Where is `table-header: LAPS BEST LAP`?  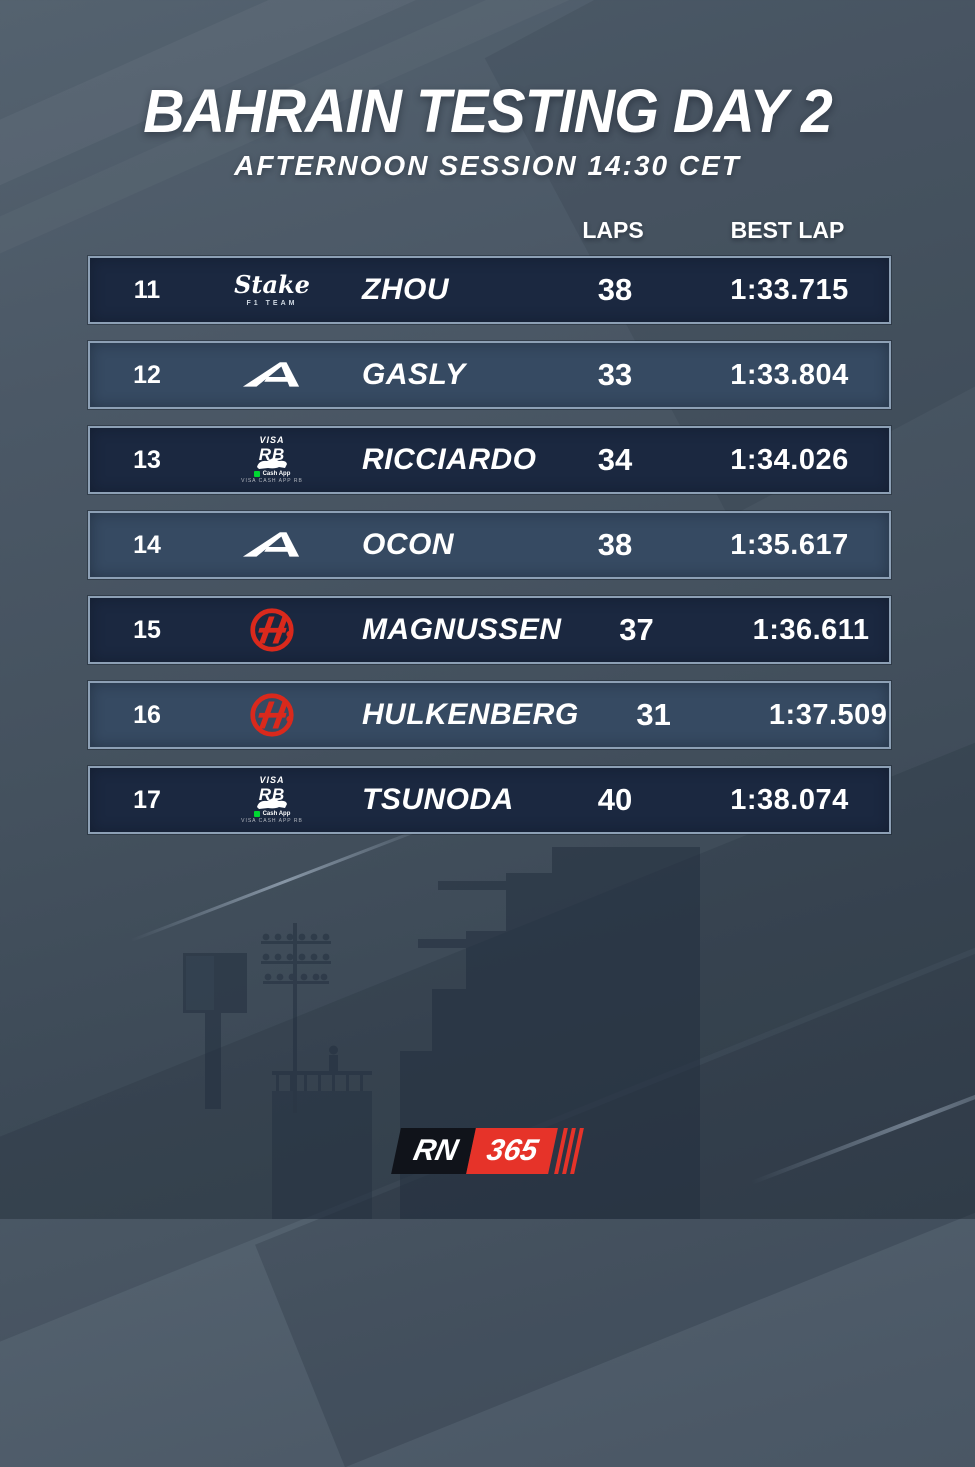 table-header: LAPS BEST LAP is located at coordinates (487, 230).